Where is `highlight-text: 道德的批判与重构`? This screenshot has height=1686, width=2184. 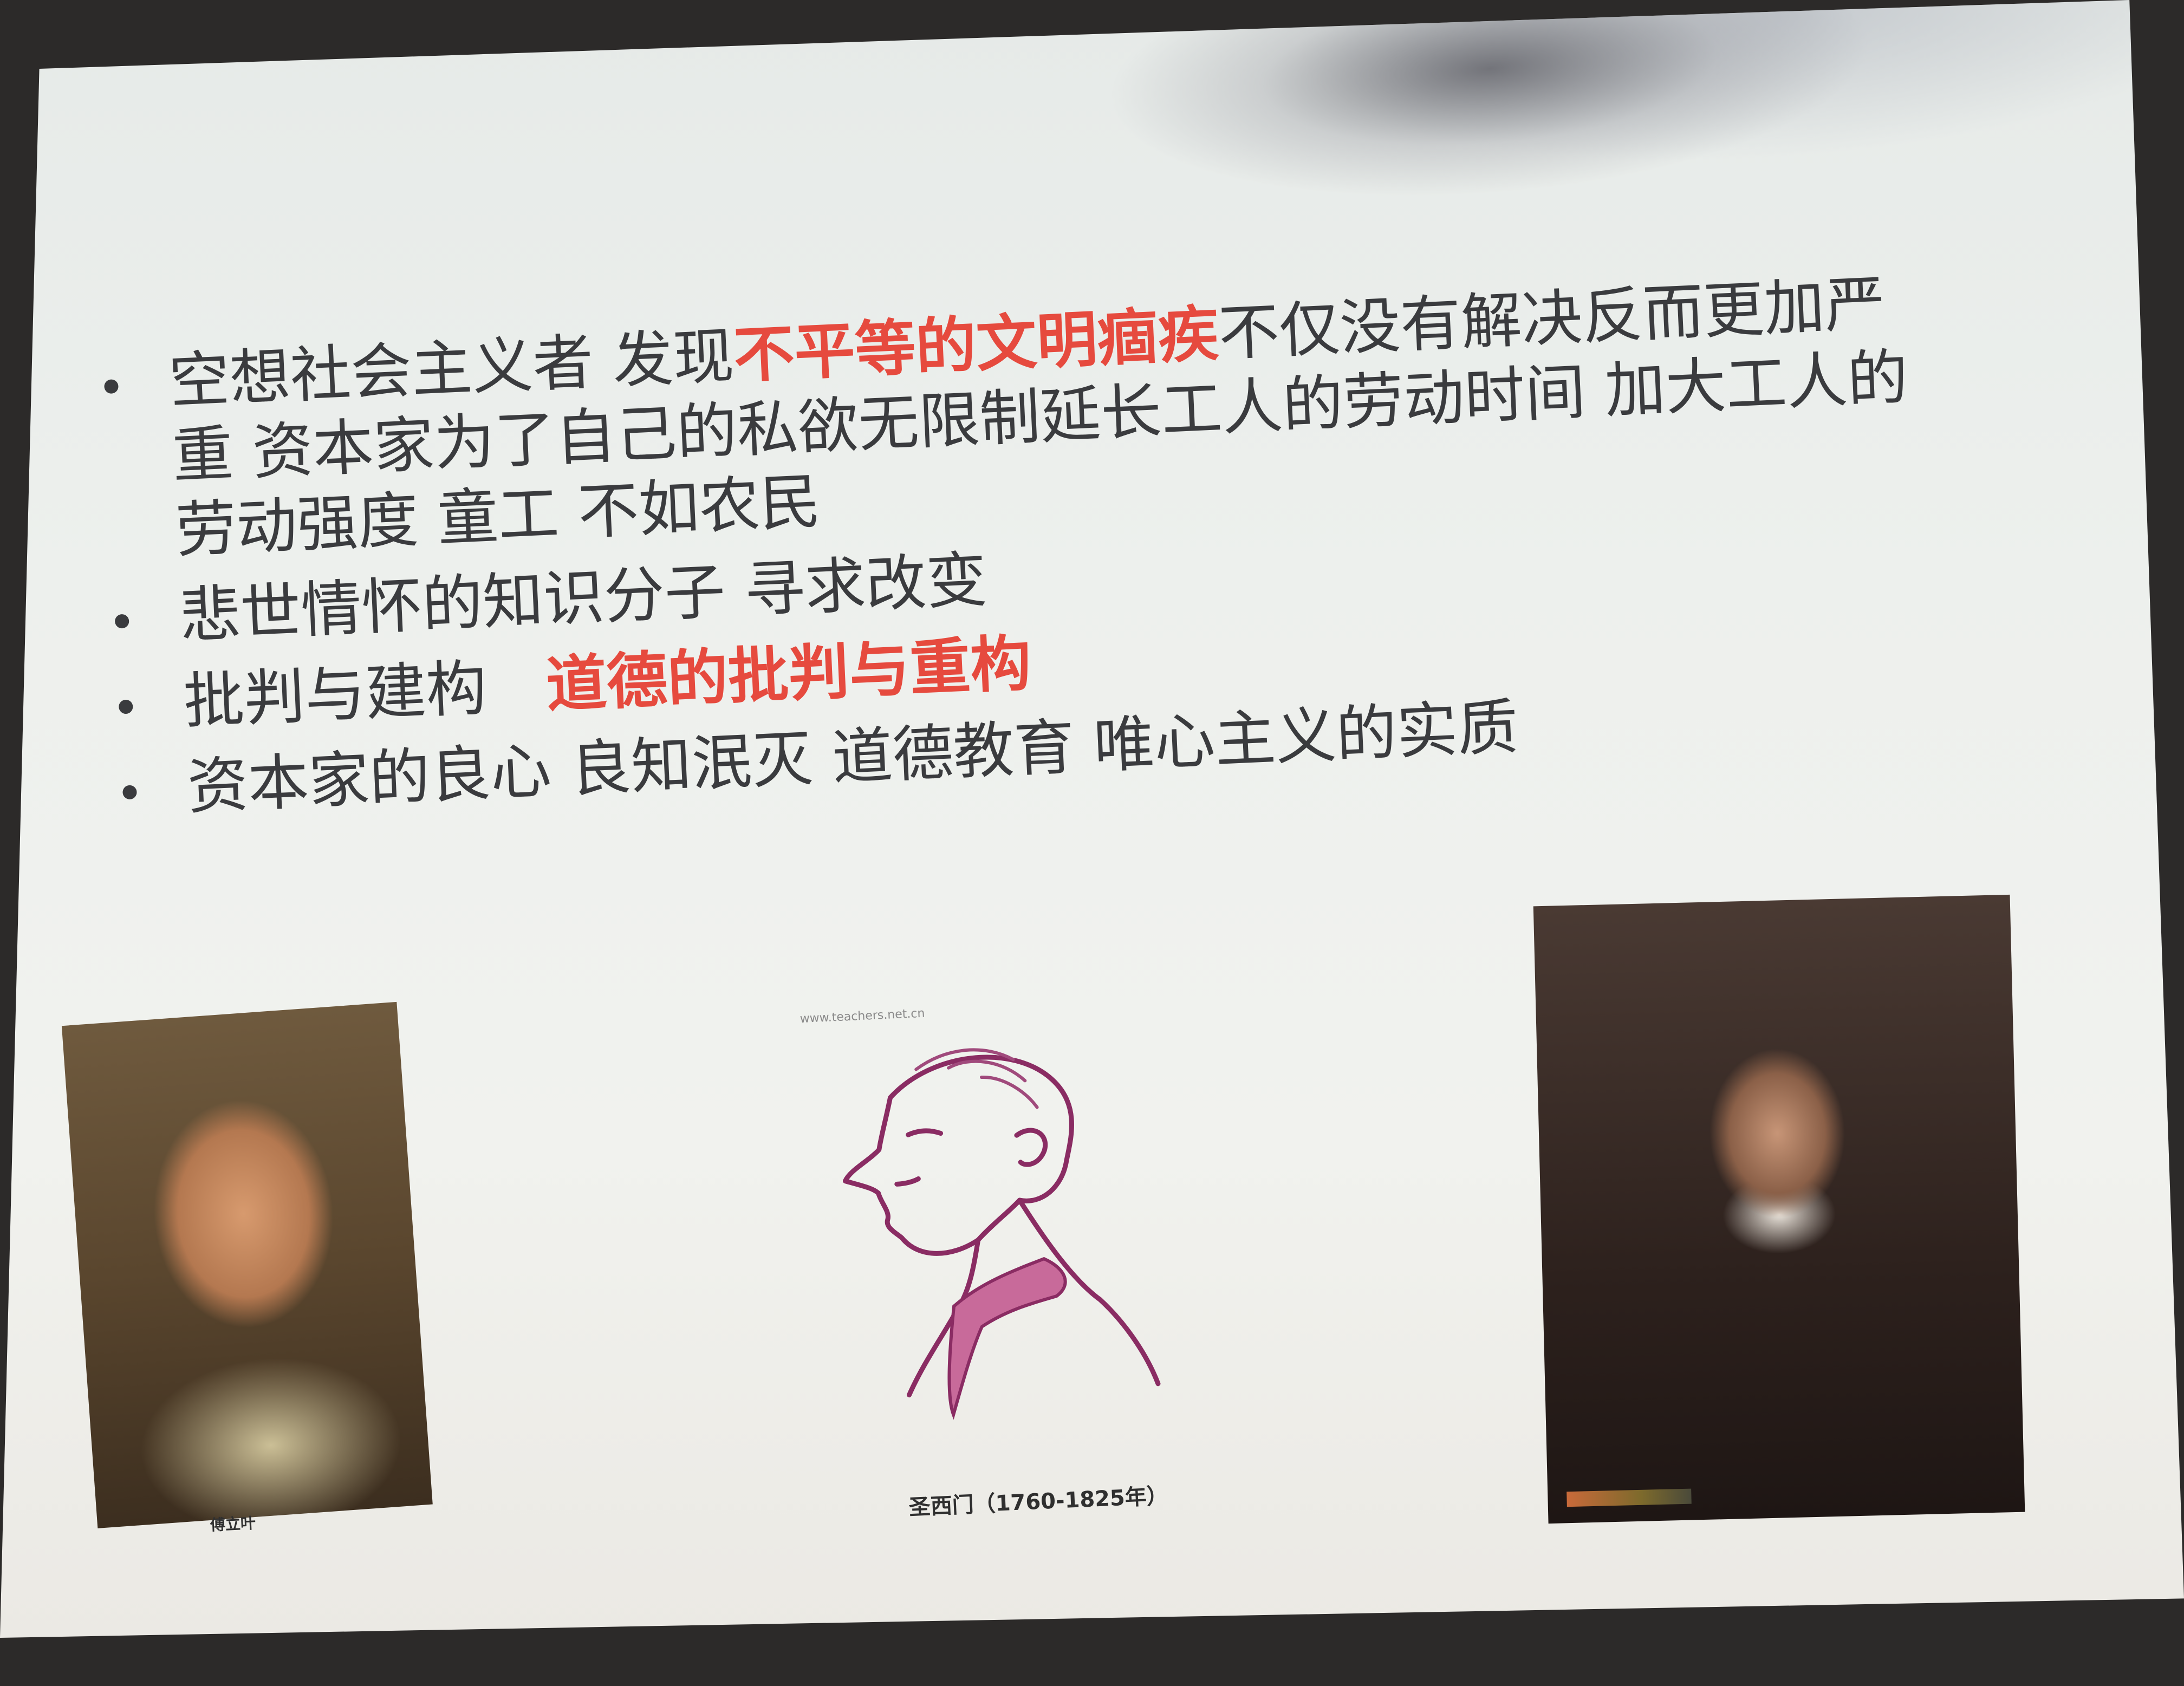
highlight-text: 道德的批判与重构 is located at coordinates (788, 675).